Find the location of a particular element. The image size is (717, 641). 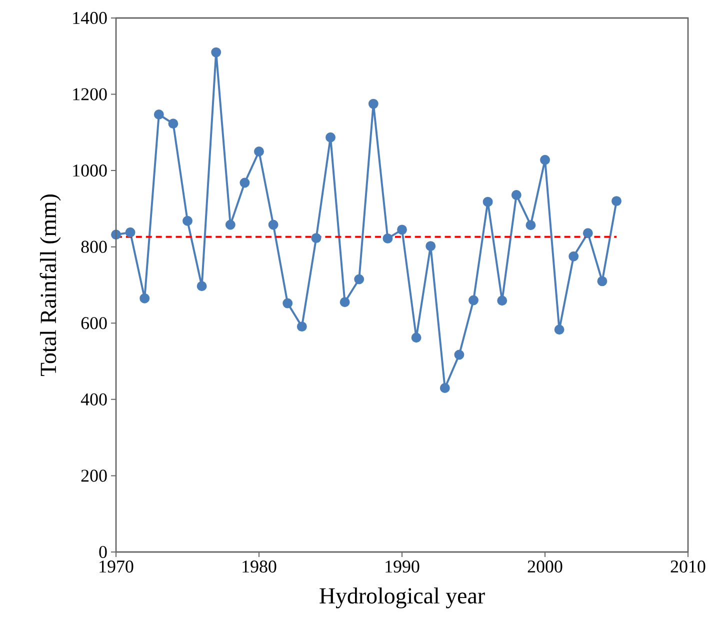

y-tick-label: 1200 is located at coordinates (90, 94).